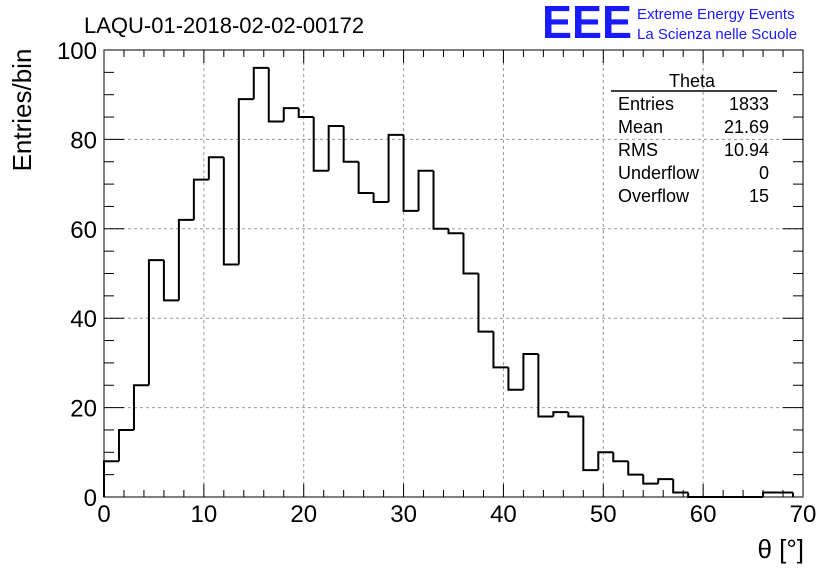  I want to click on y-tick-label: 100, so click(77, 51).